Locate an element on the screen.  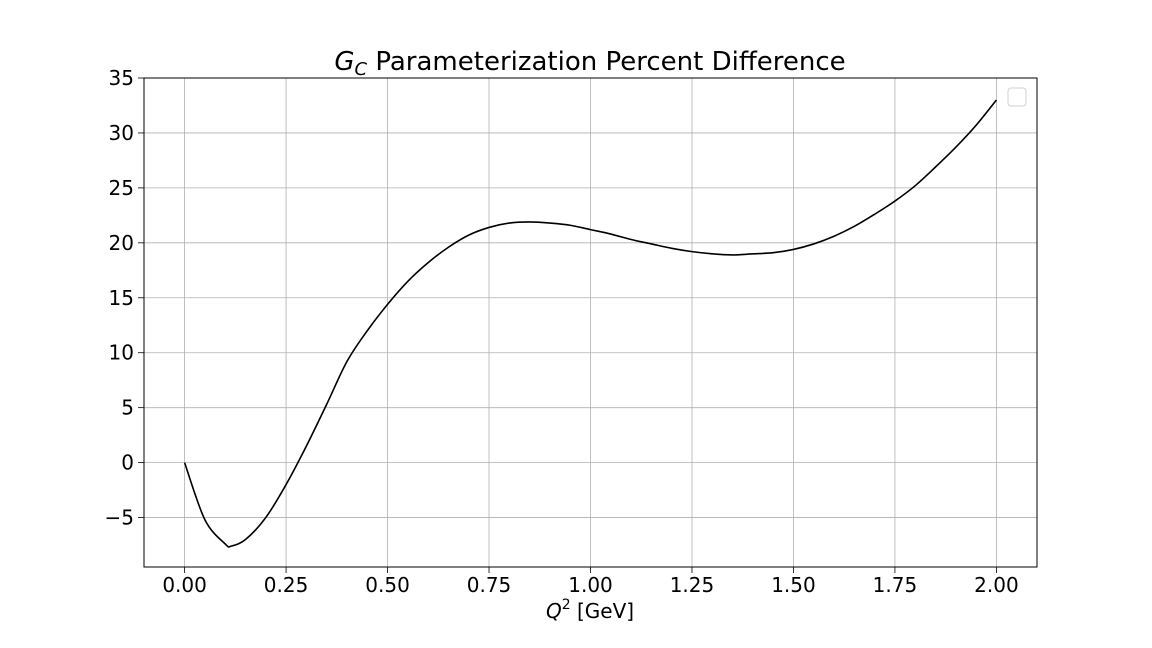
xlabel-main: Q is located at coordinates (554, 611).